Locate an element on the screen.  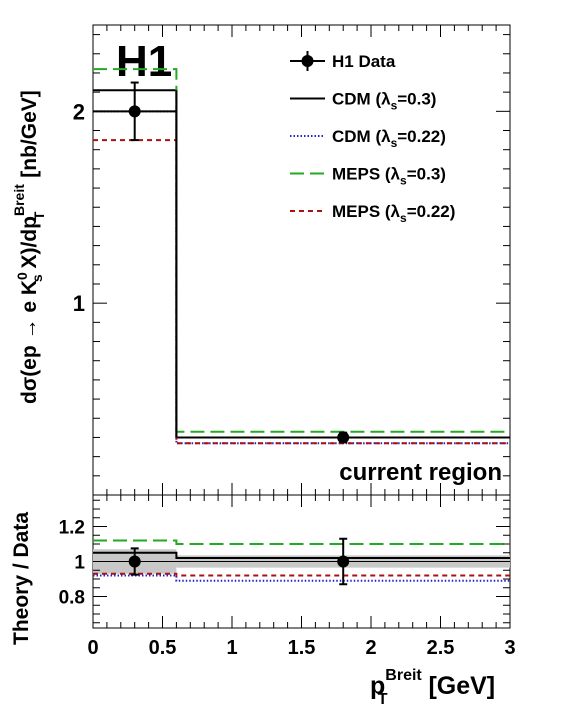
x-tick-label: 2.5 is located at coordinates (441, 648).